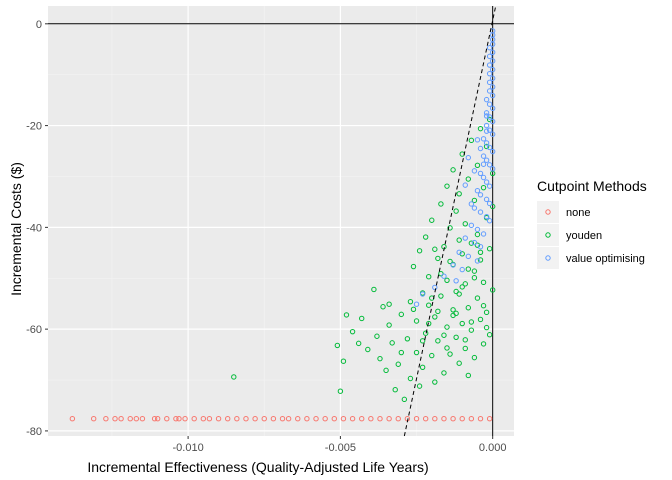  Describe the element at coordinates (493, 448) in the screenshot. I see `x-tick-label: 0.000` at that location.